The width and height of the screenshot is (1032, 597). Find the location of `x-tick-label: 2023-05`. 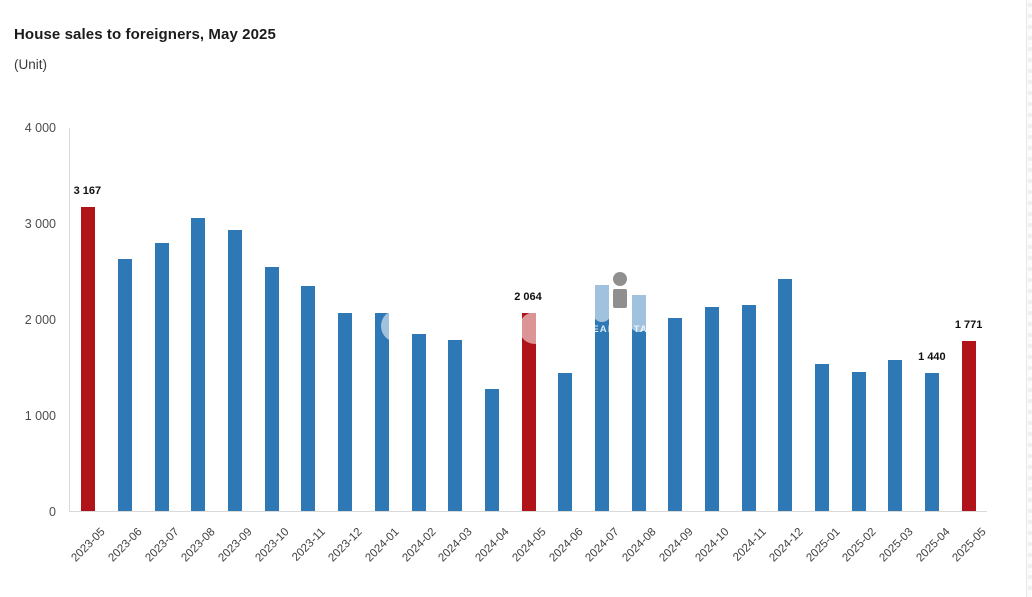

x-tick-label: 2023-05 is located at coordinates (88, 545).